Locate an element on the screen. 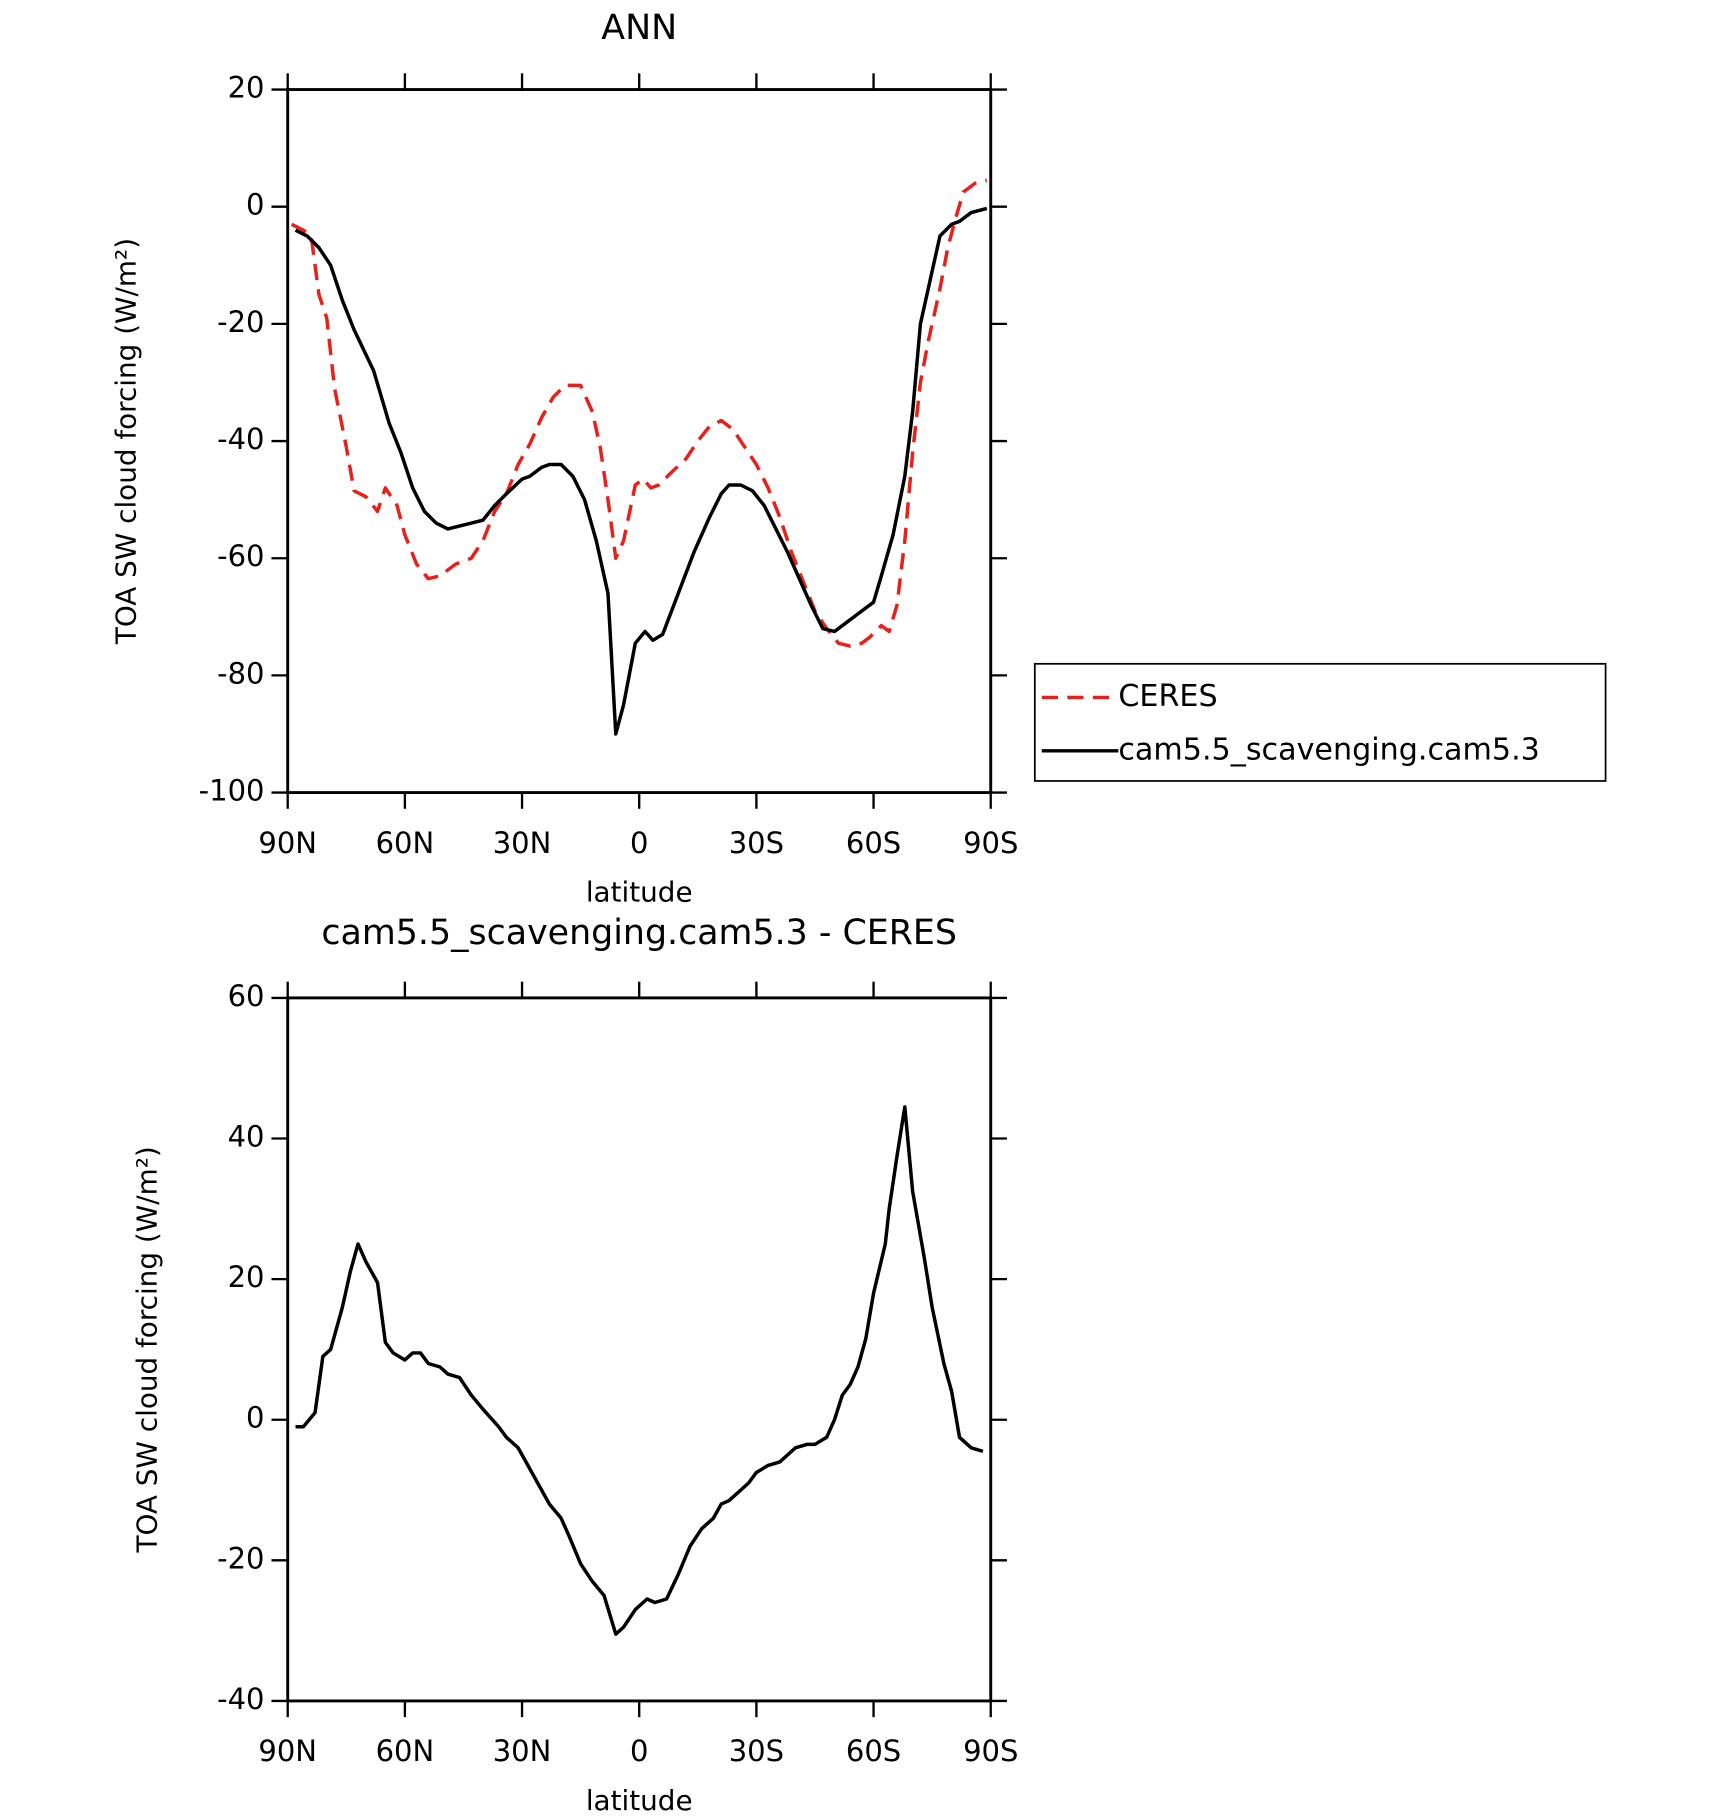  legend-label: cam5.5_scavenging.cam5.3 is located at coordinates (1329, 749).